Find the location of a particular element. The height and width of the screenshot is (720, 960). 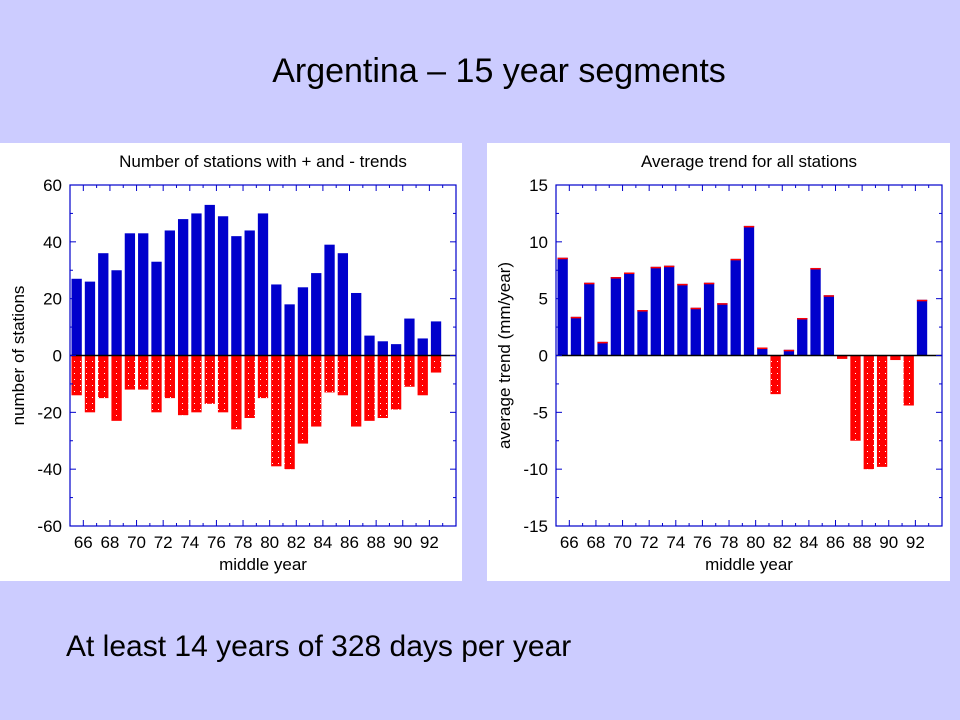

y-tick-label: 60 is located at coordinates (52, 185).